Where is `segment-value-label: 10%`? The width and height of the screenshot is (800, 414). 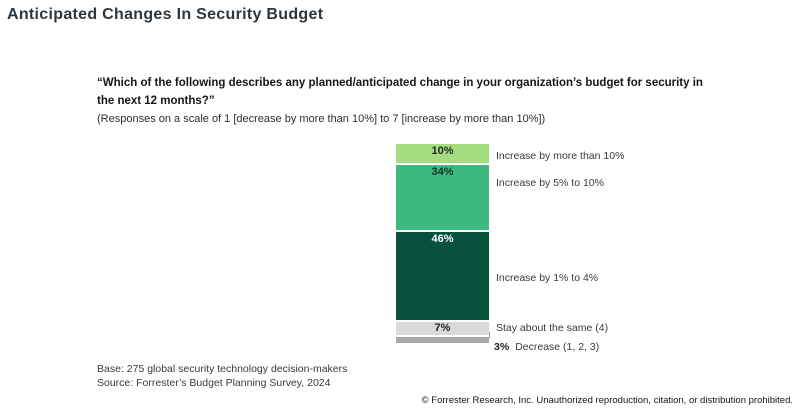 segment-value-label: 10% is located at coordinates (442, 151).